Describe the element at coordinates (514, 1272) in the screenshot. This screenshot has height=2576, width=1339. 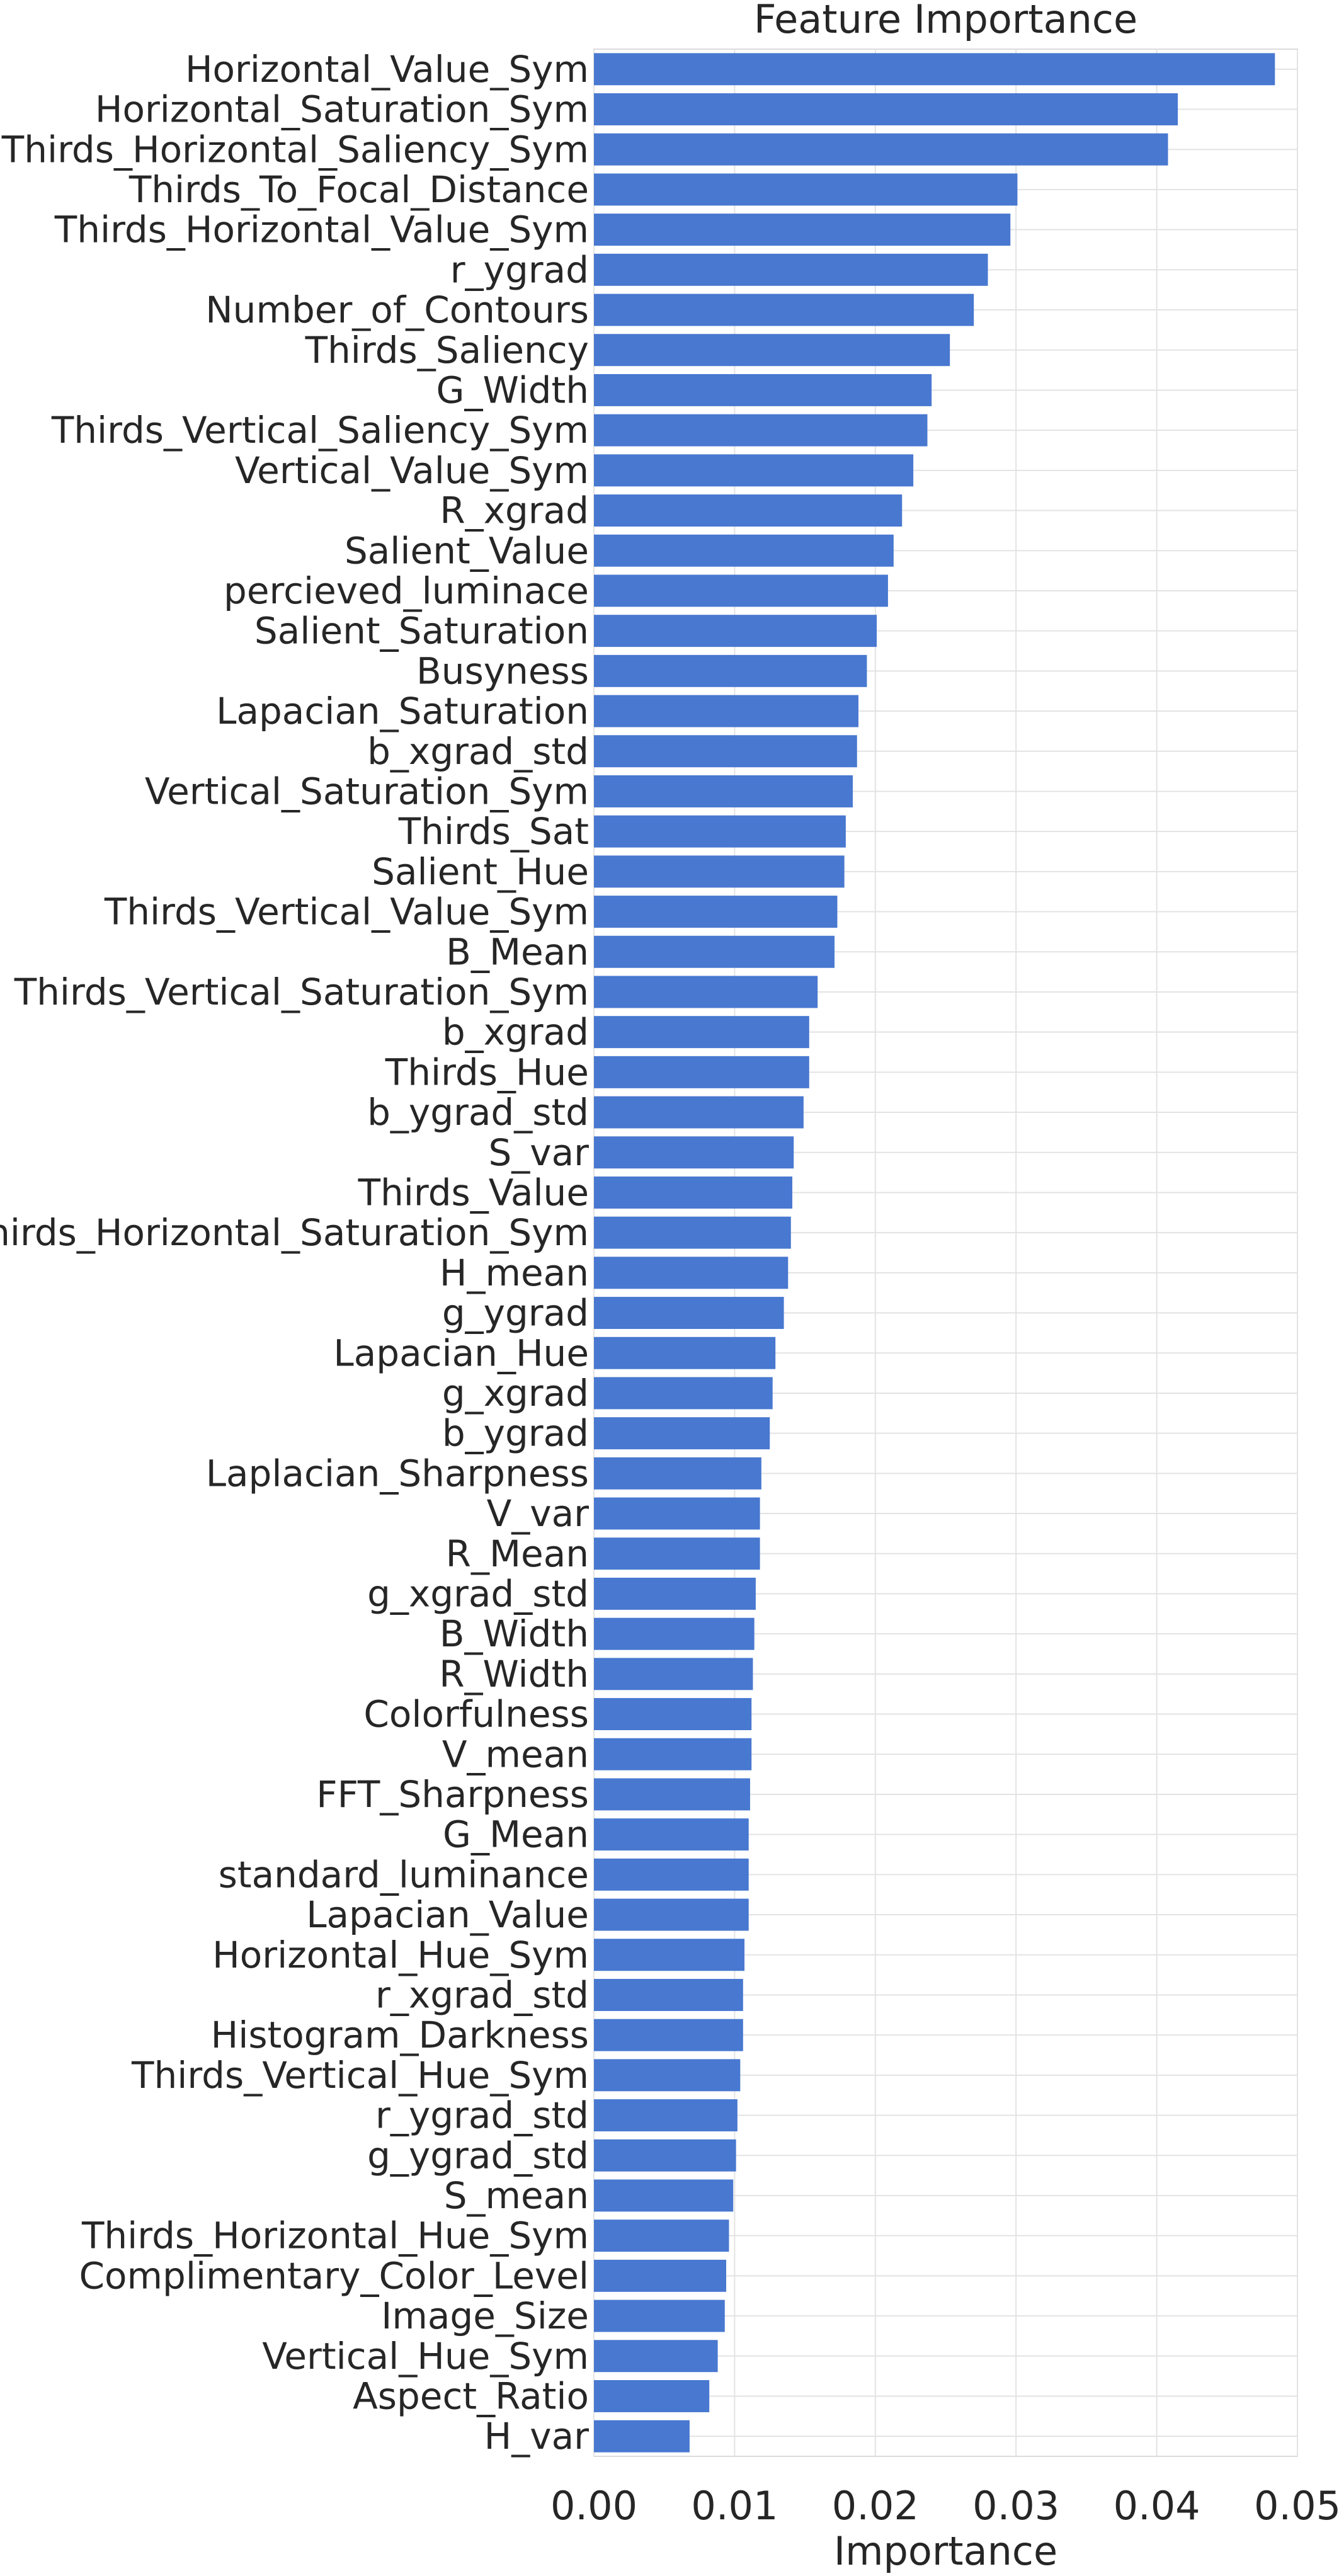
I see `category-label: H_mean` at that location.